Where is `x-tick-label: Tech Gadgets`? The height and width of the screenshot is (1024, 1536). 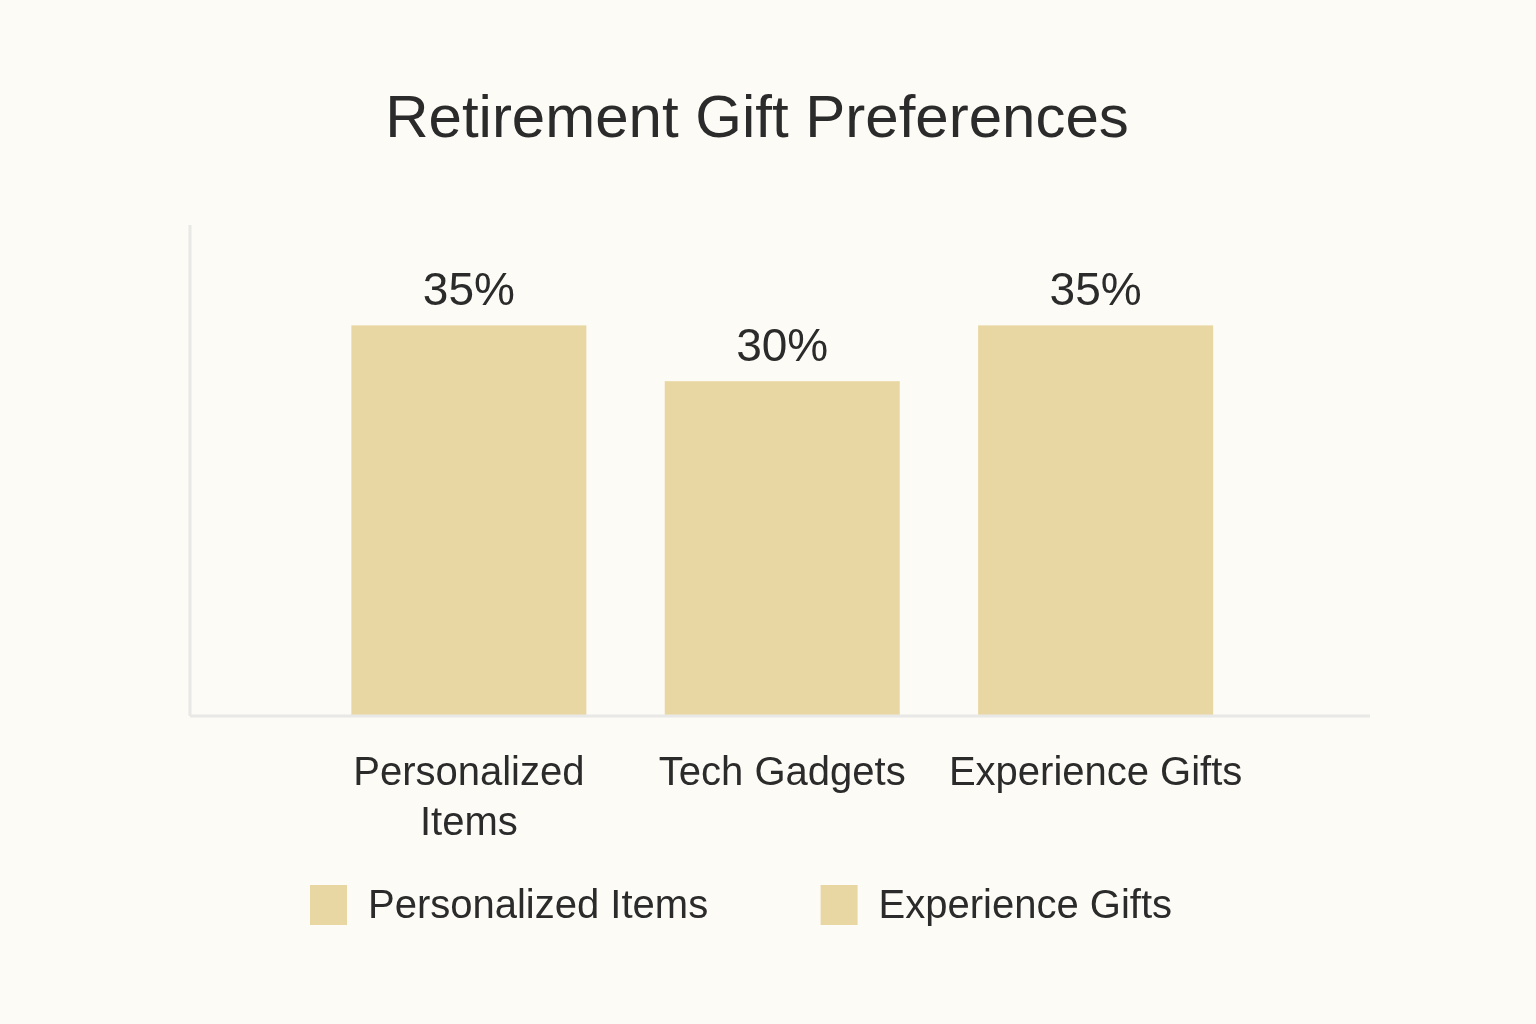
x-tick-label: Tech Gadgets is located at coordinates (782, 771).